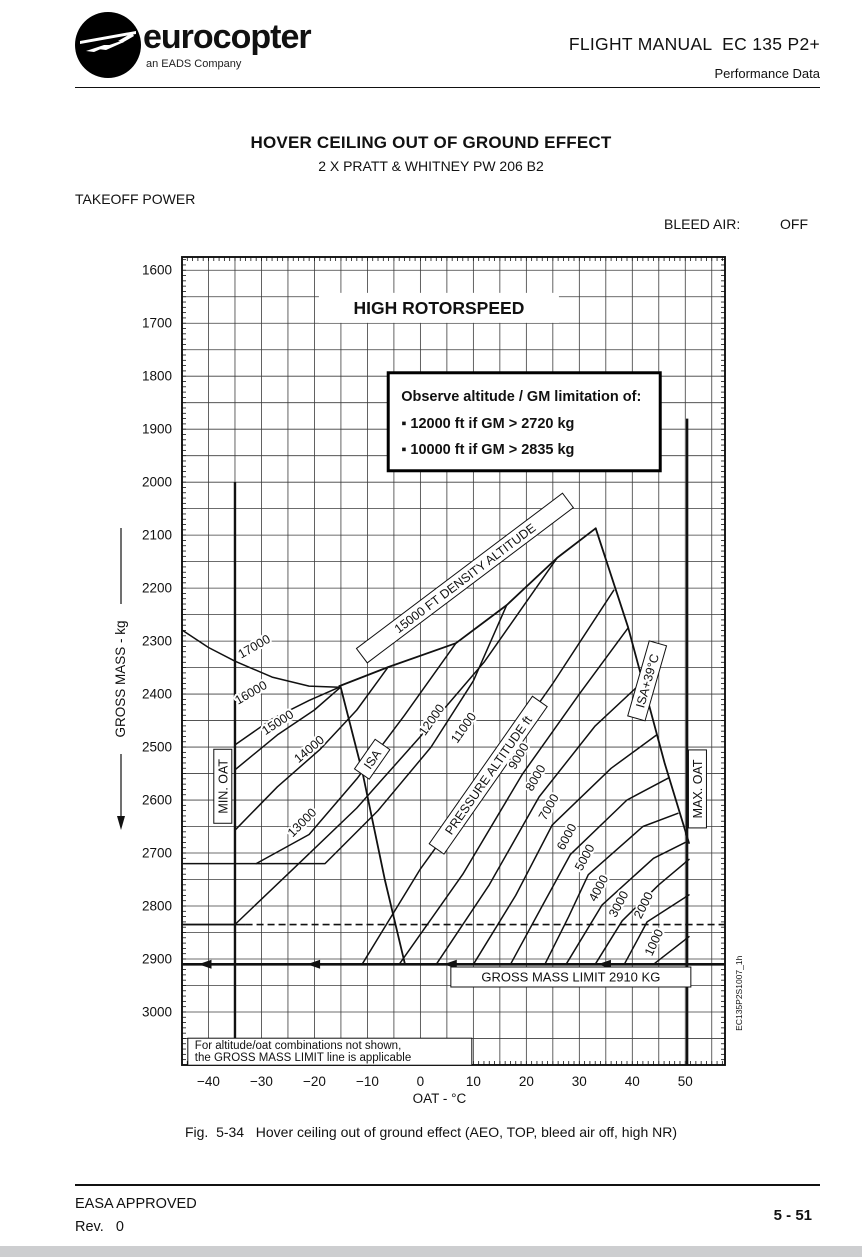  What do you see at coordinates (157, 588) in the screenshot?
I see `svg-text: 2200` at bounding box center [157, 588].